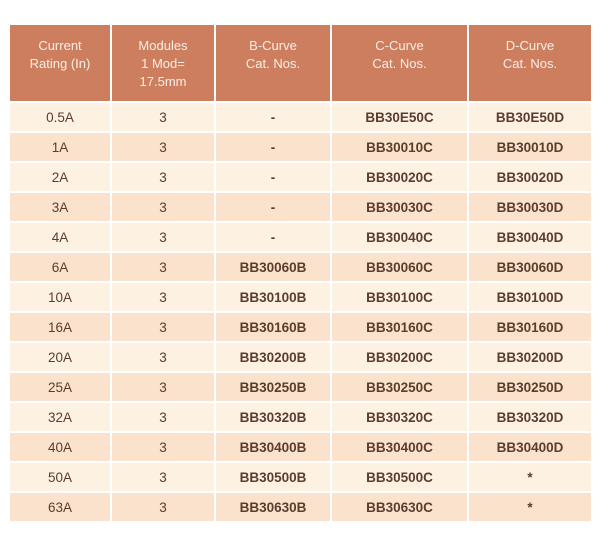 This screenshot has width=612, height=559. I want to click on table-row: 6A 3 BB30060B BB30060C BB30060D, so click(300, 267).